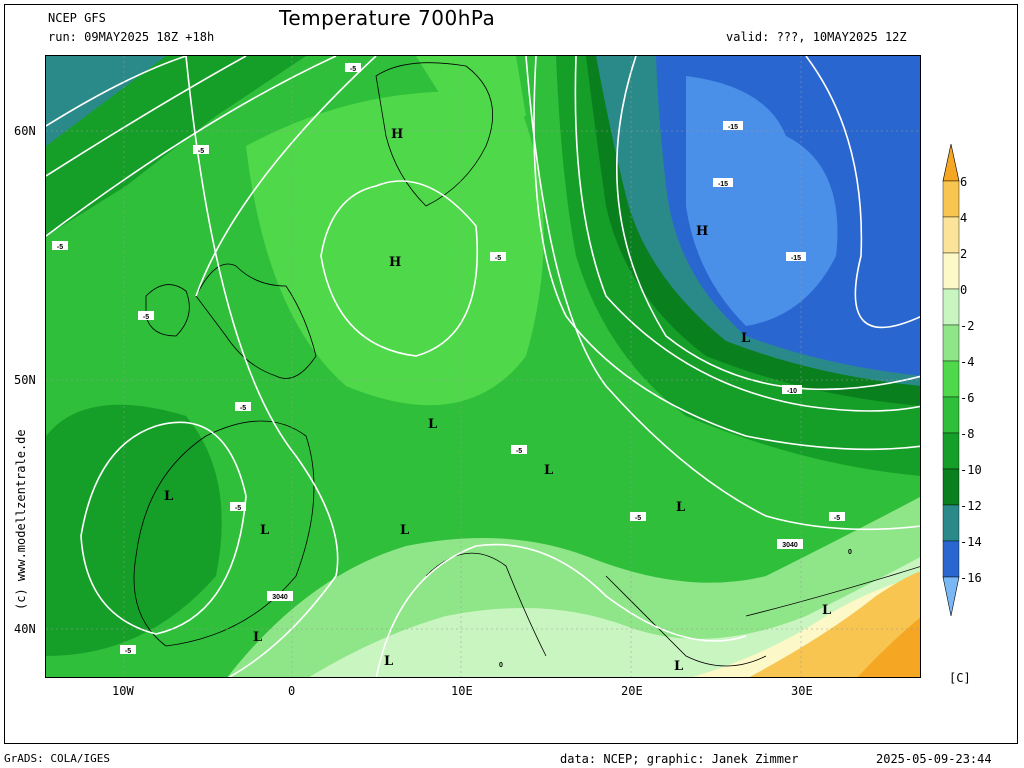 Image resolution: width=1024 pixels, height=768 pixels. What do you see at coordinates (967, 362) in the screenshot?
I see `colorbar-label: -4` at bounding box center [967, 362].